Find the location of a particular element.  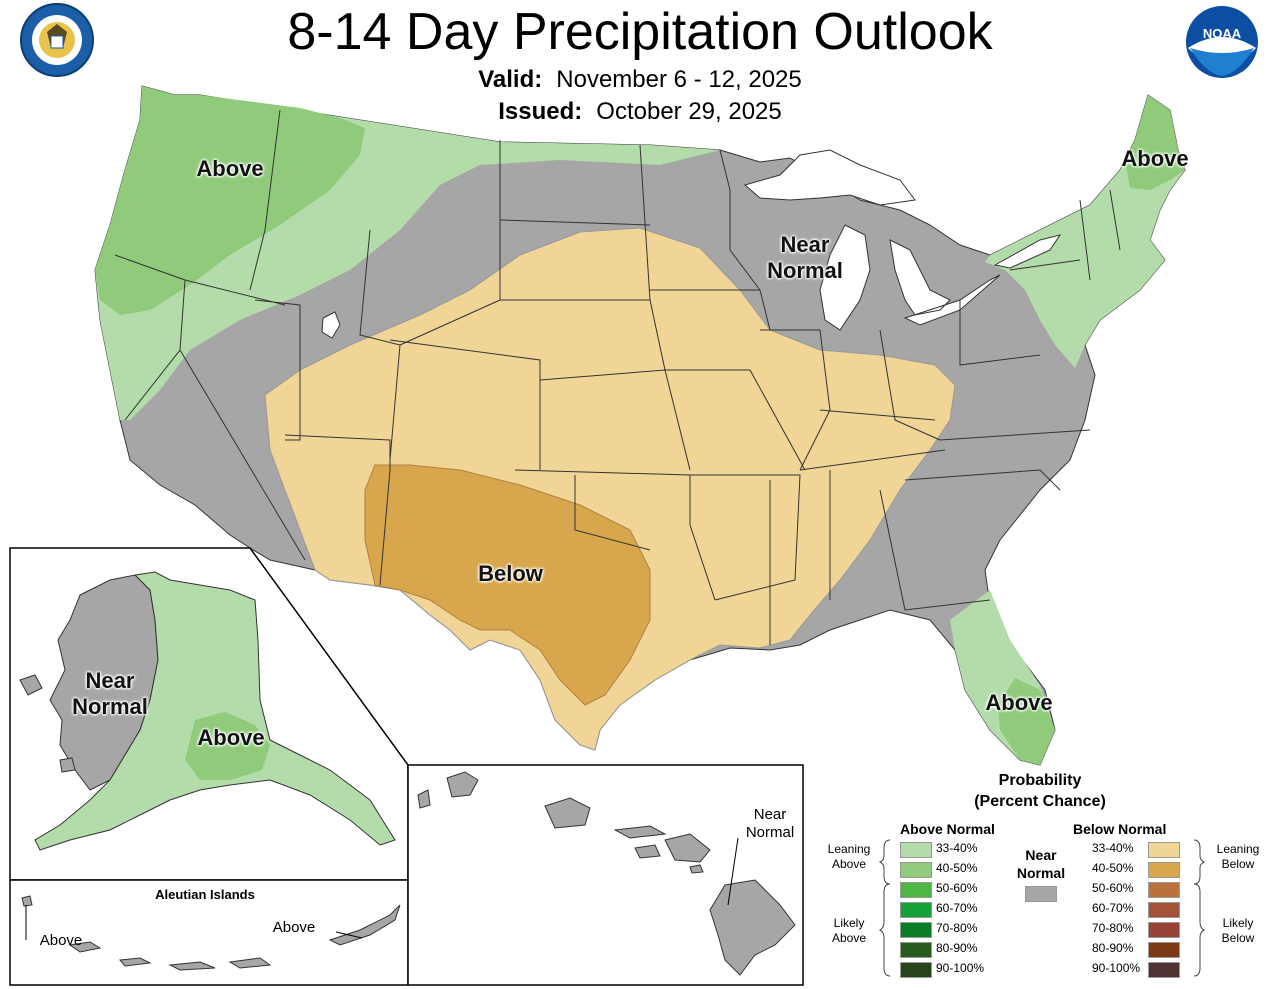

commerce-seal-logo is located at coordinates (57, 40).